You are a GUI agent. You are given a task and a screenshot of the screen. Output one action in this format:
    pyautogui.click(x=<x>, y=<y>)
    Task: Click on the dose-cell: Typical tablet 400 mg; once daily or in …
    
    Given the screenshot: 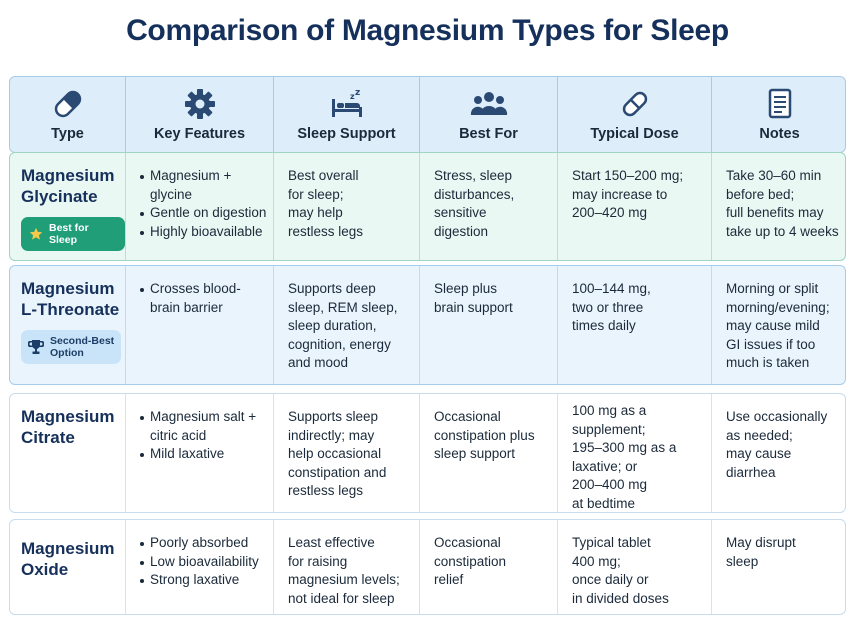 What is the action you would take?
    pyautogui.click(x=635, y=567)
    